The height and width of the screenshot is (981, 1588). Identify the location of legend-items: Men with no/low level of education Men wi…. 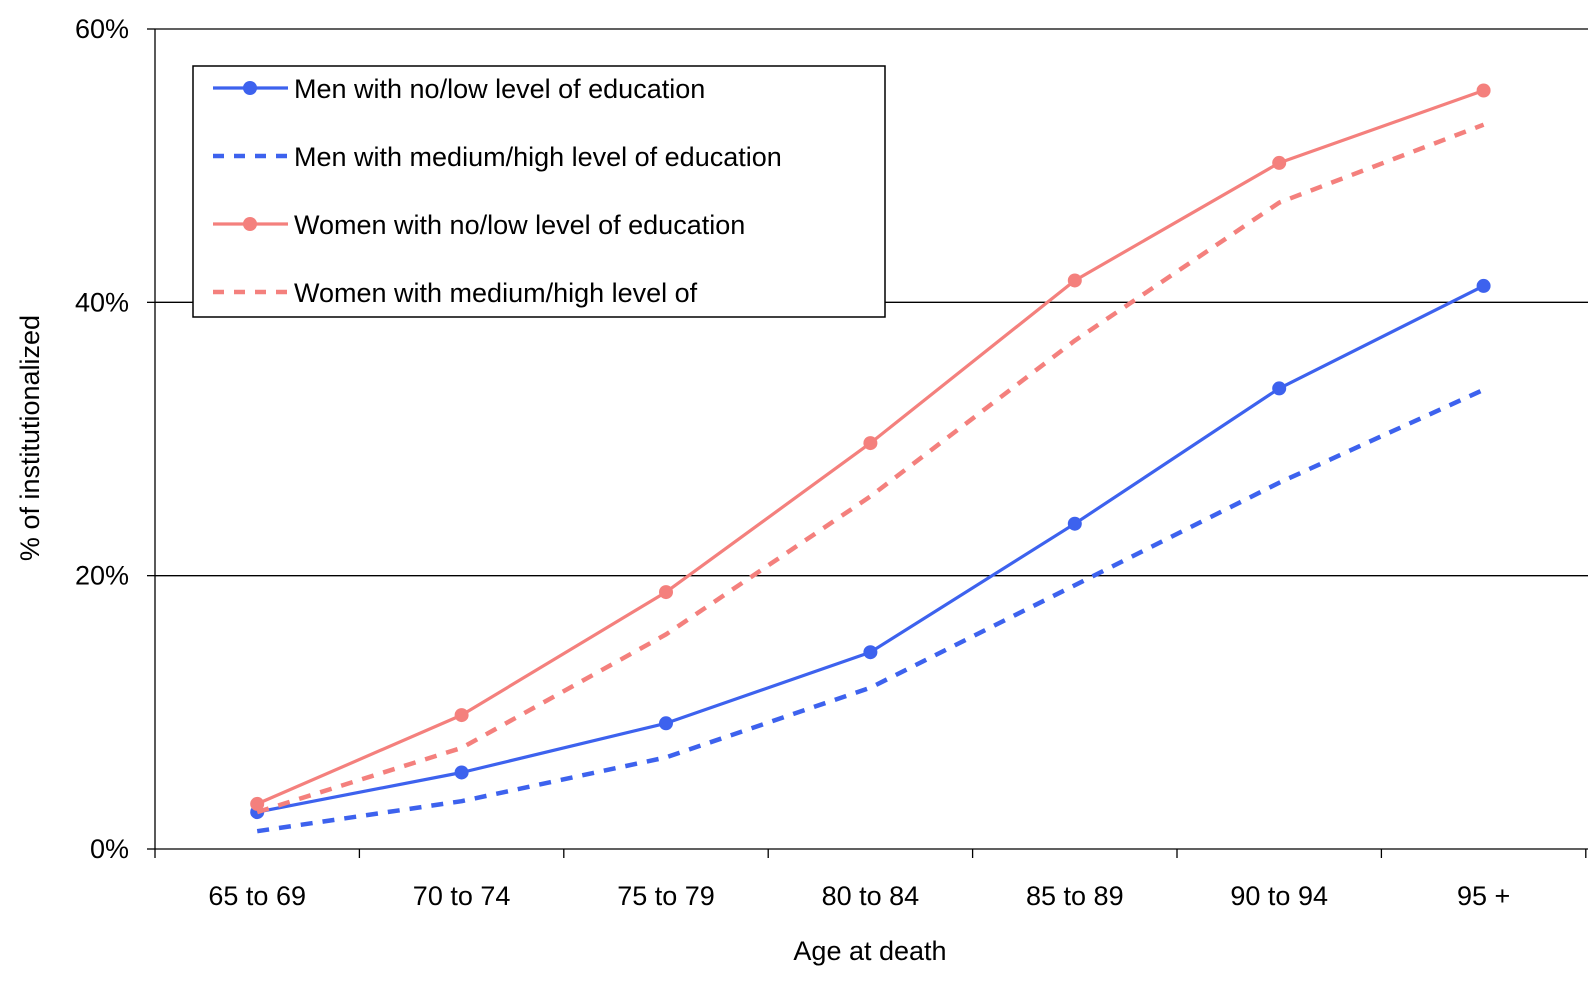
(497, 191).